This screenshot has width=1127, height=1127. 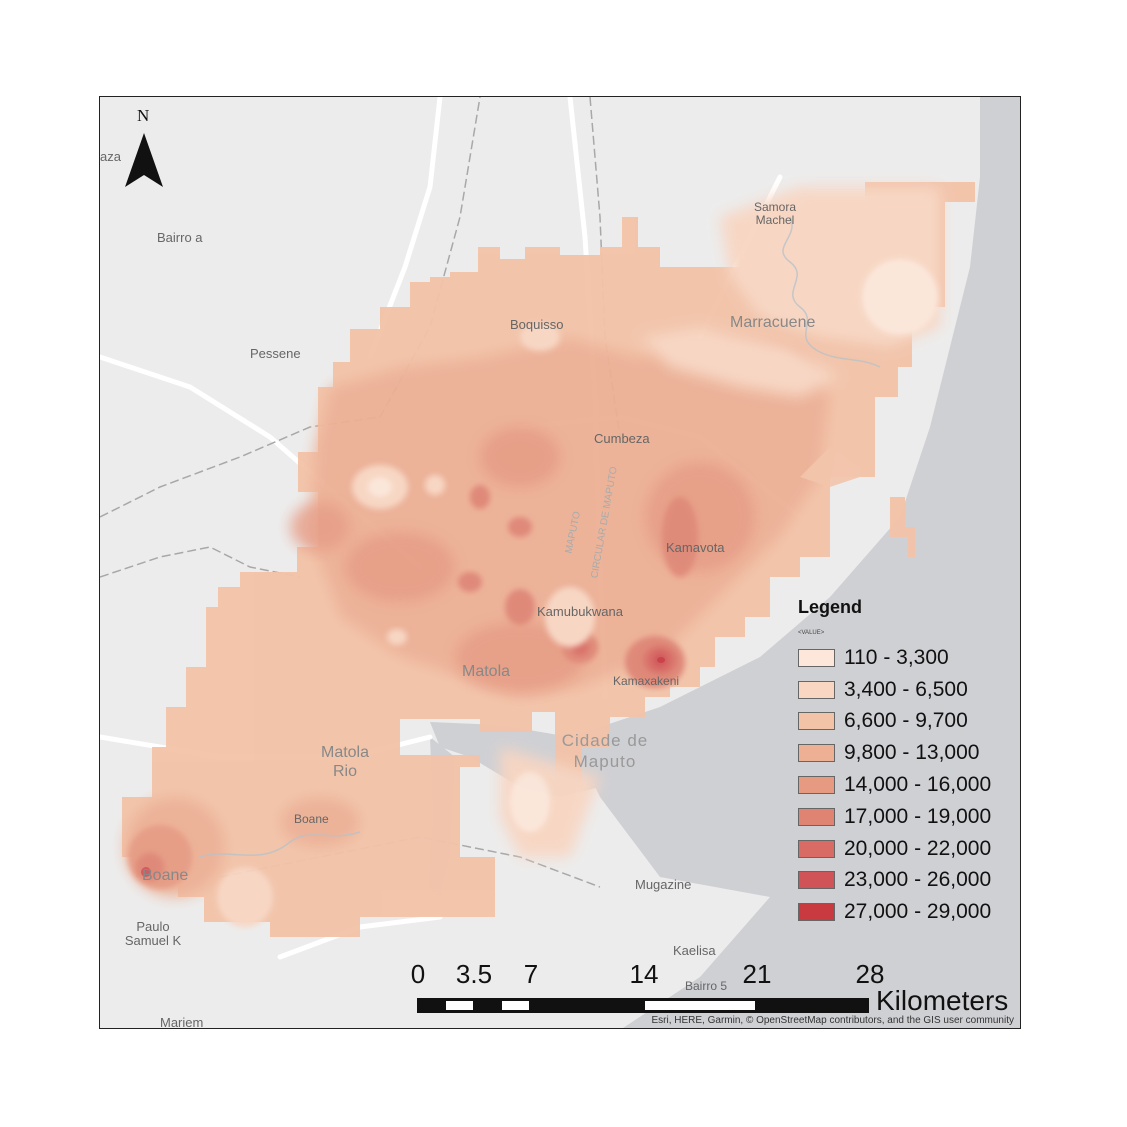 I want to click on place-label: Pessene, so click(x=275, y=353).